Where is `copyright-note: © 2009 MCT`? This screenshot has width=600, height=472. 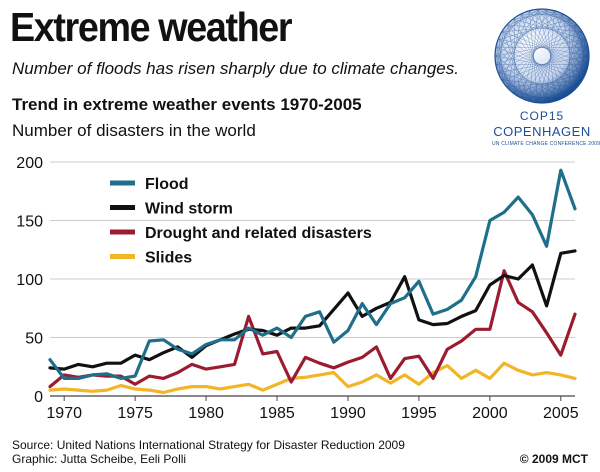
copyright-note: © 2009 MCT is located at coordinates (553, 459).